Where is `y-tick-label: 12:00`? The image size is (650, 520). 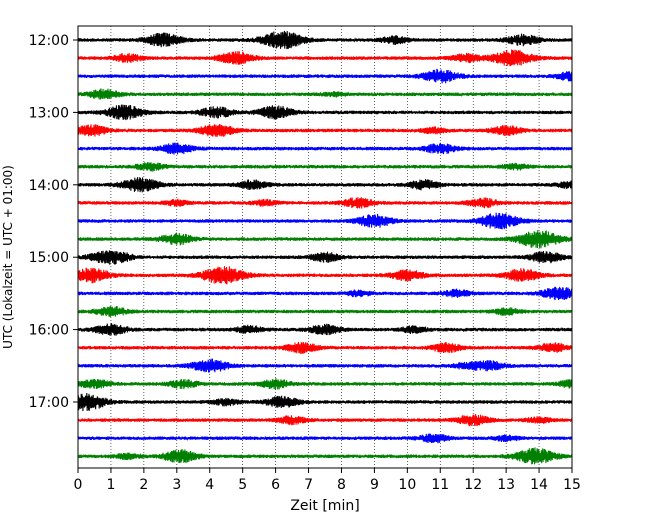
y-tick-label: 12:00 is located at coordinates (49, 41).